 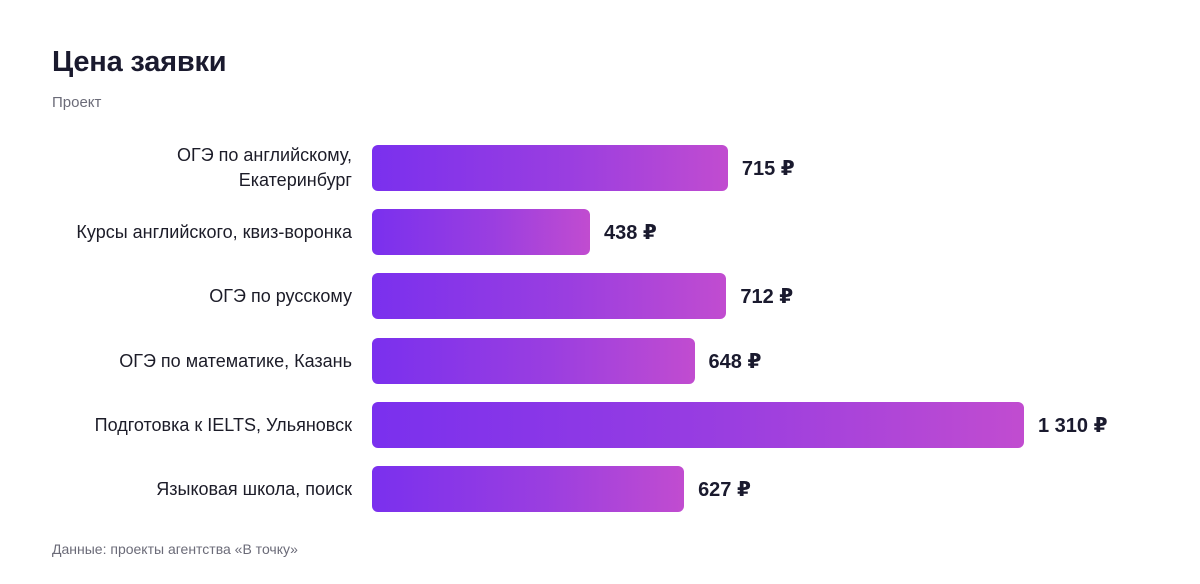 What do you see at coordinates (1073, 425) in the screenshot?
I see `value-label: 1 310 ₽` at bounding box center [1073, 425].